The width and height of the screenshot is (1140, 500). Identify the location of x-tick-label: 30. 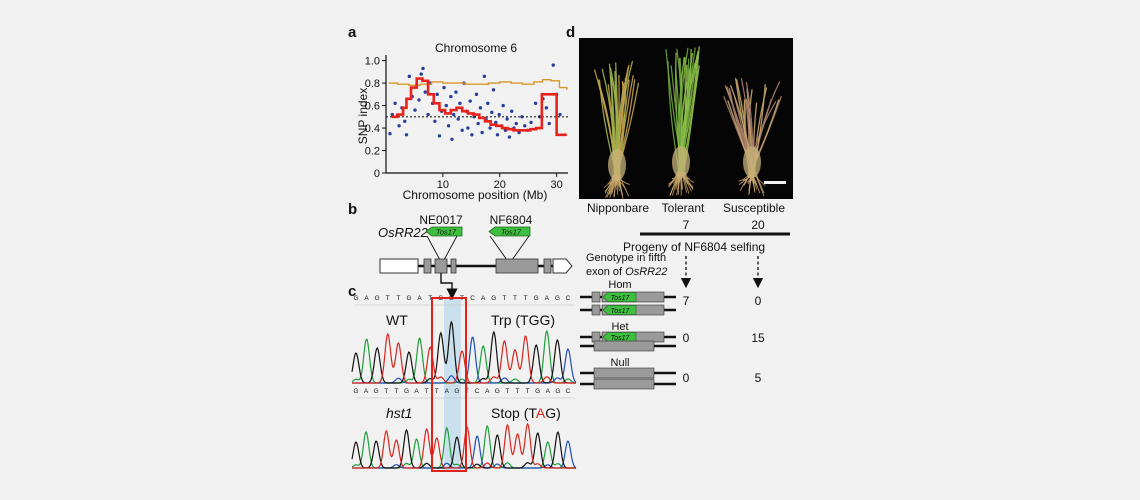
(557, 185).